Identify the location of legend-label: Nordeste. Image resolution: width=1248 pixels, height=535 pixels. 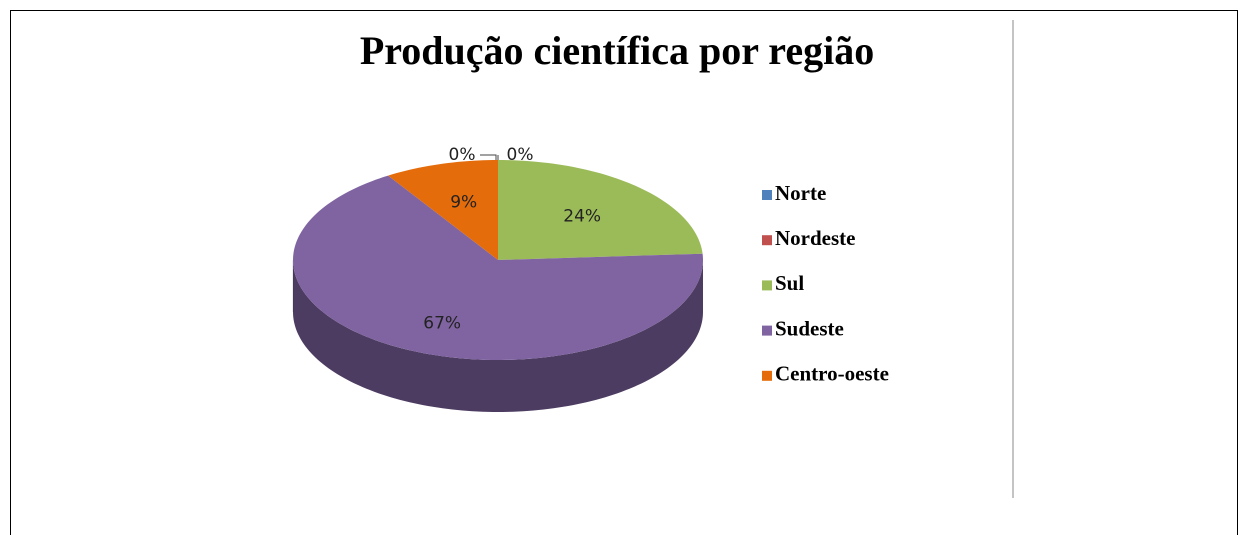
(815, 238).